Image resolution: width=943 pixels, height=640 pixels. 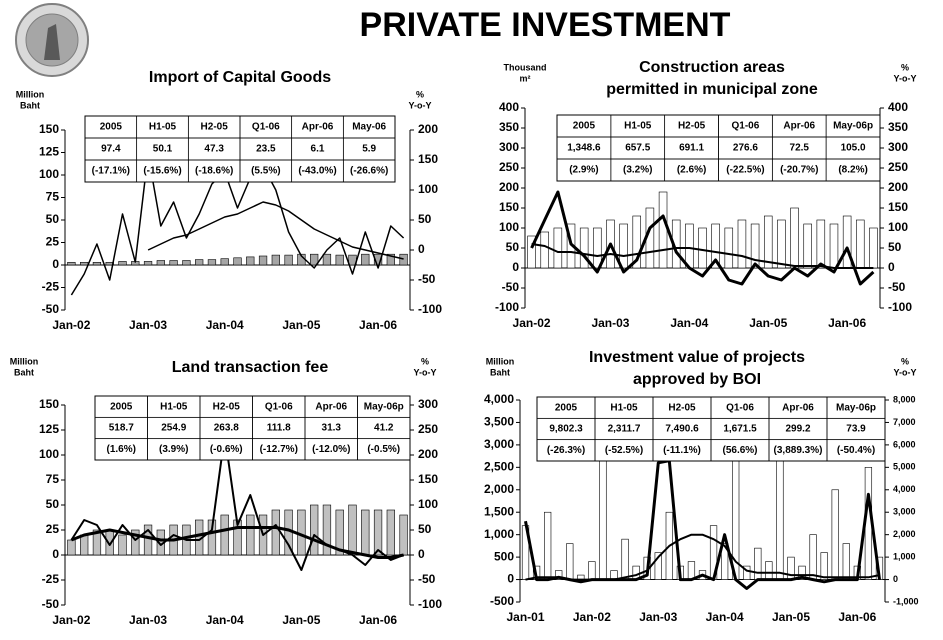 What do you see at coordinates (499, 511) in the screenshot?
I see `y-tick-label: 1,500` at bounding box center [499, 511].